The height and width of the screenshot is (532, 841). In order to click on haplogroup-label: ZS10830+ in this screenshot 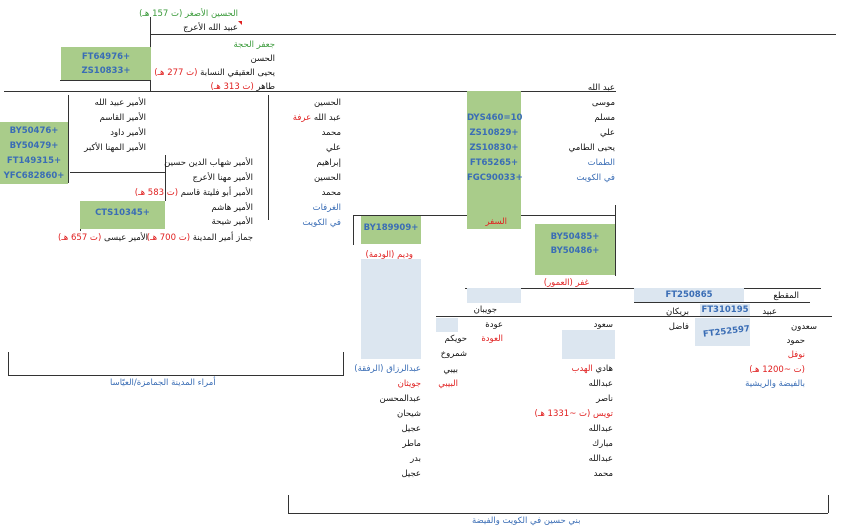, I will do `click(494, 148)`.